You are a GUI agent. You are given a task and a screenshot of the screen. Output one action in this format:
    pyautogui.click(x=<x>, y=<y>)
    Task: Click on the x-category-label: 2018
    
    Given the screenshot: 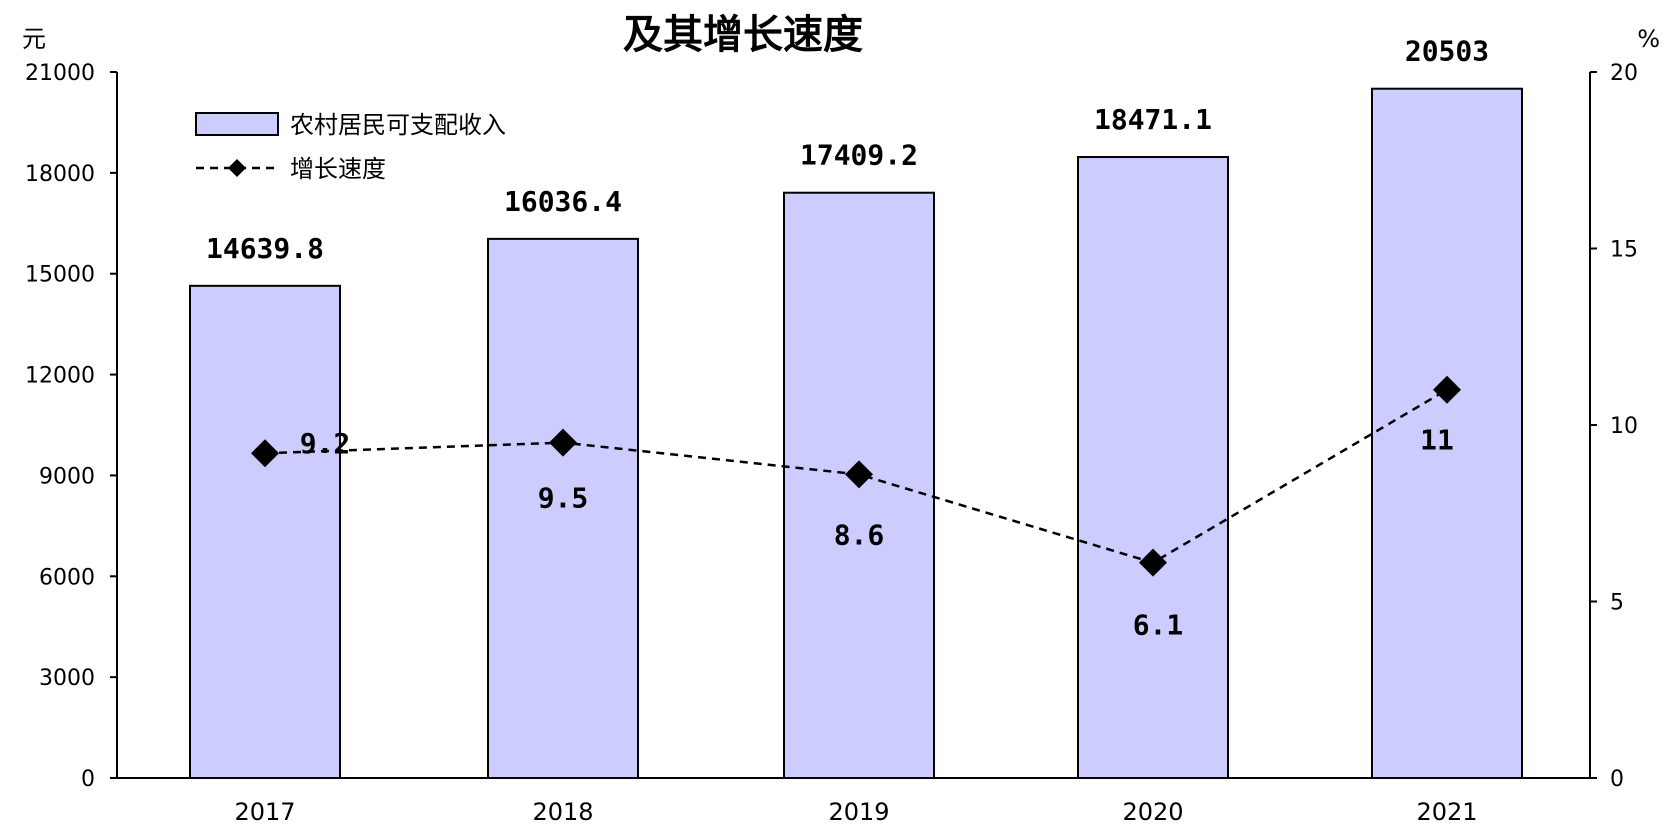 What is the action you would take?
    pyautogui.click(x=562, y=812)
    